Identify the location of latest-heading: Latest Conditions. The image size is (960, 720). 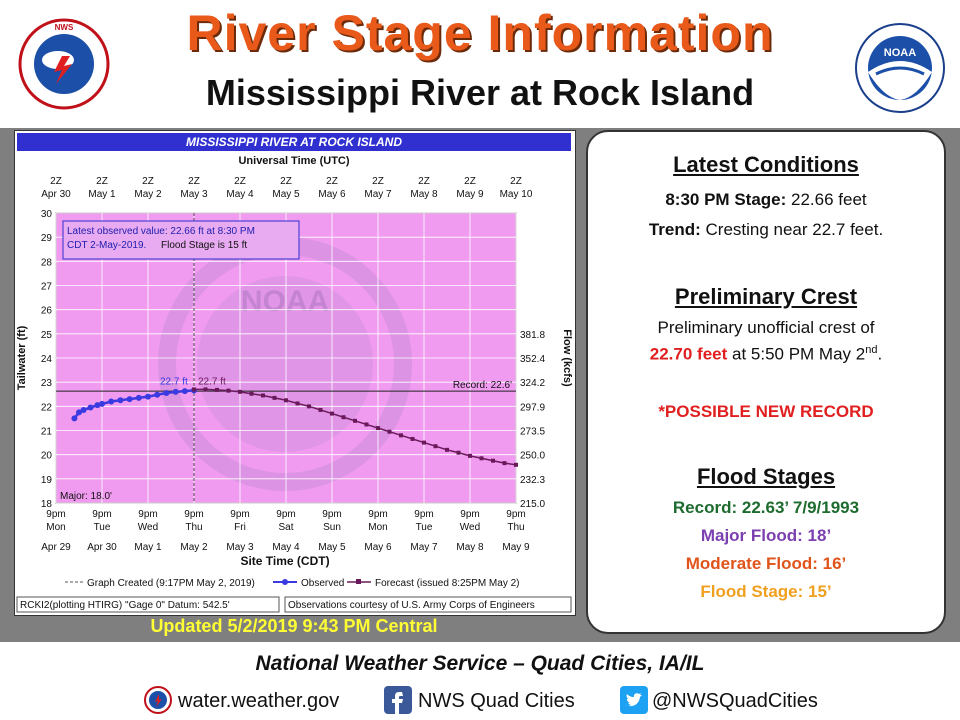
(766, 164).